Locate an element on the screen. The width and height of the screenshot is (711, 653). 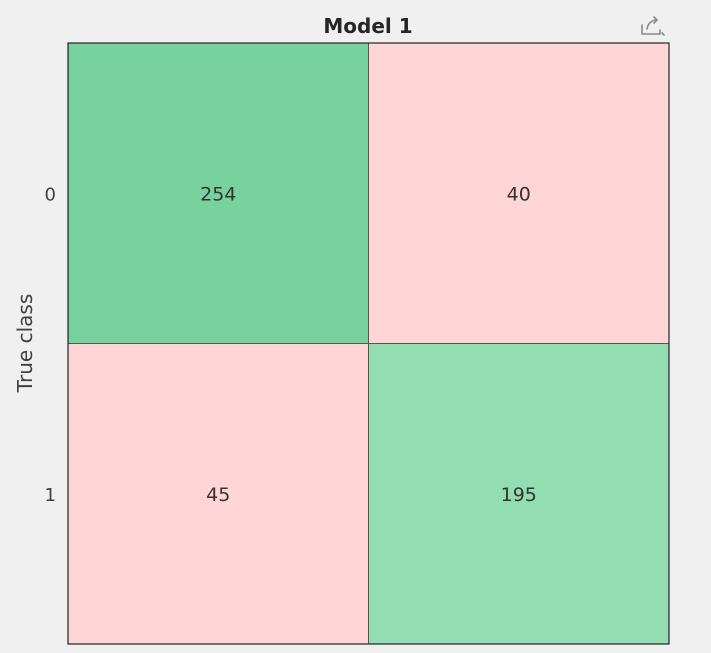
export-button is located at coordinates (652, 26).